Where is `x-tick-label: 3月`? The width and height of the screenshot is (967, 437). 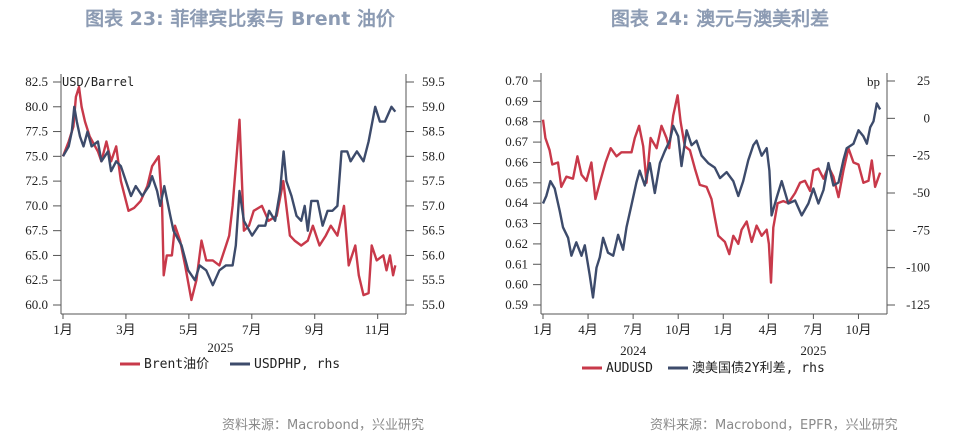
x-tick-label: 3月 is located at coordinates (126, 329).